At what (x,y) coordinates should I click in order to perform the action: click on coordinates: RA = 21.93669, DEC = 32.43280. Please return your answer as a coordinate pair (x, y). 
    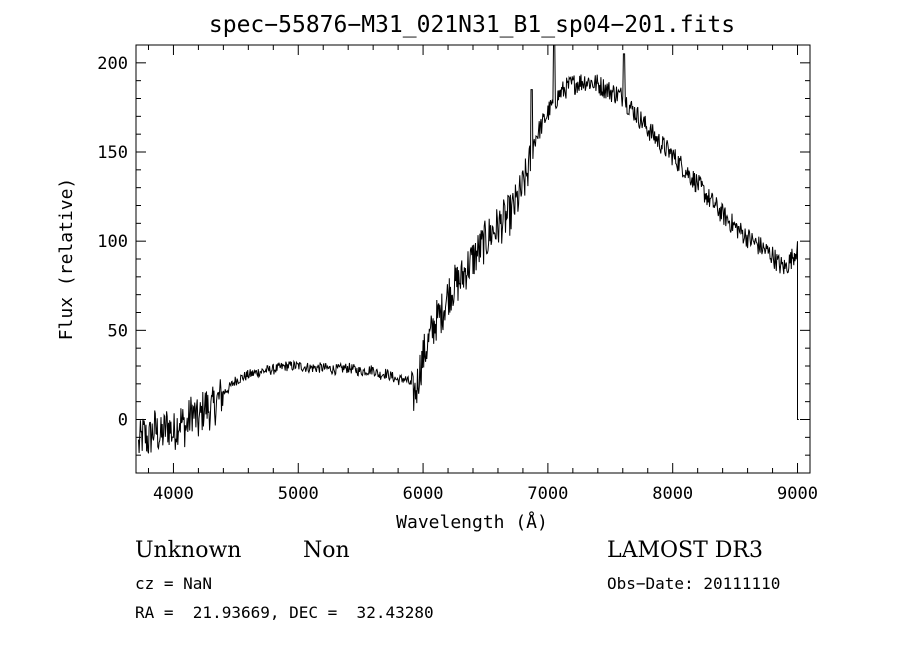
    Looking at the image, I should click on (284, 612).